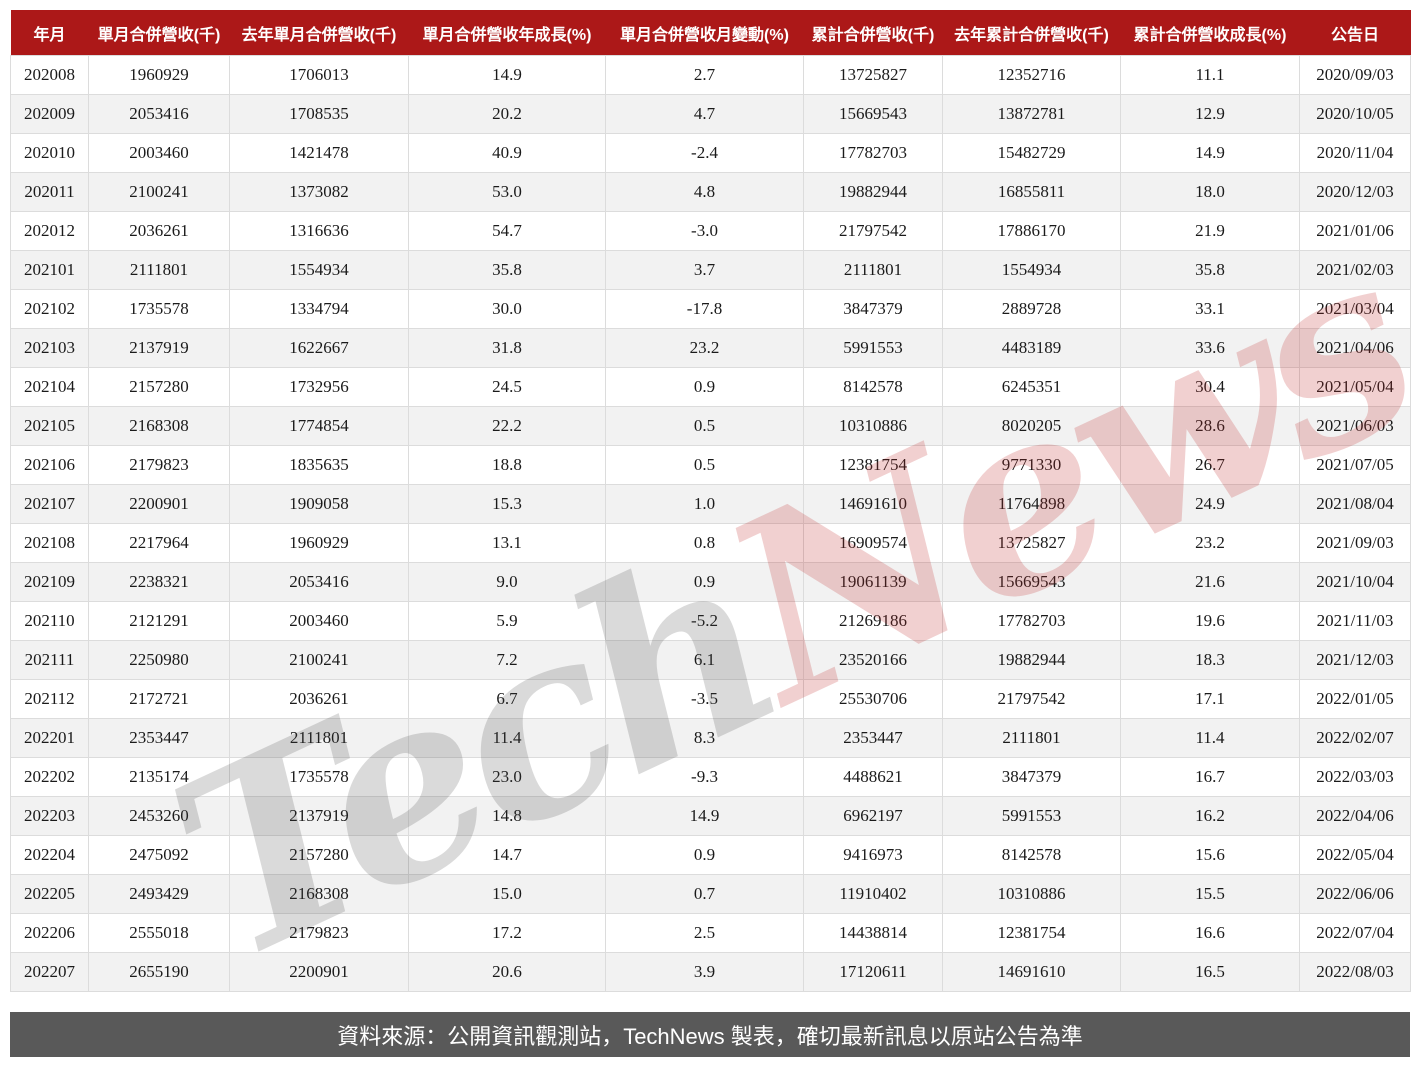 Image resolution: width=1420 pixels, height=1080 pixels. Describe the element at coordinates (1031, 387) in the screenshot. I see `table-cell: 6245351` at that location.